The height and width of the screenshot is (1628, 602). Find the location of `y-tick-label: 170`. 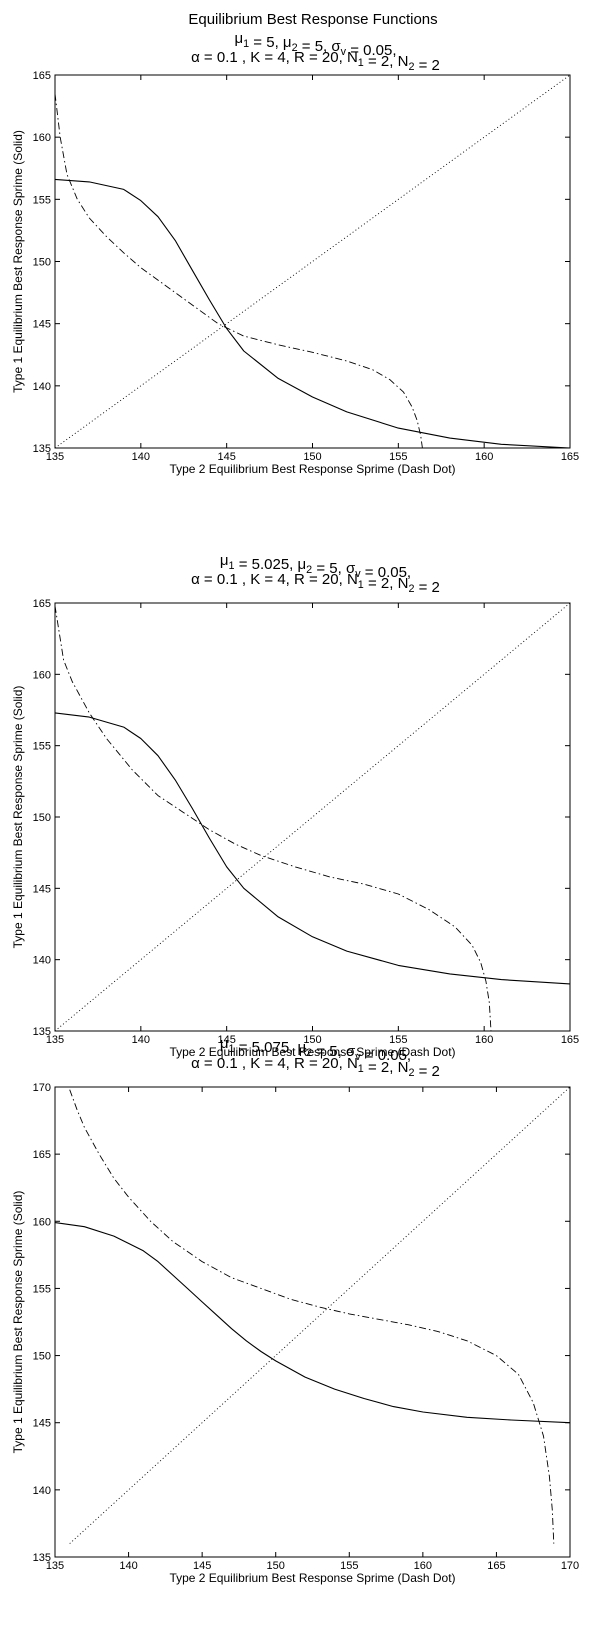

y-tick-label: 170 is located at coordinates (42, 1088).